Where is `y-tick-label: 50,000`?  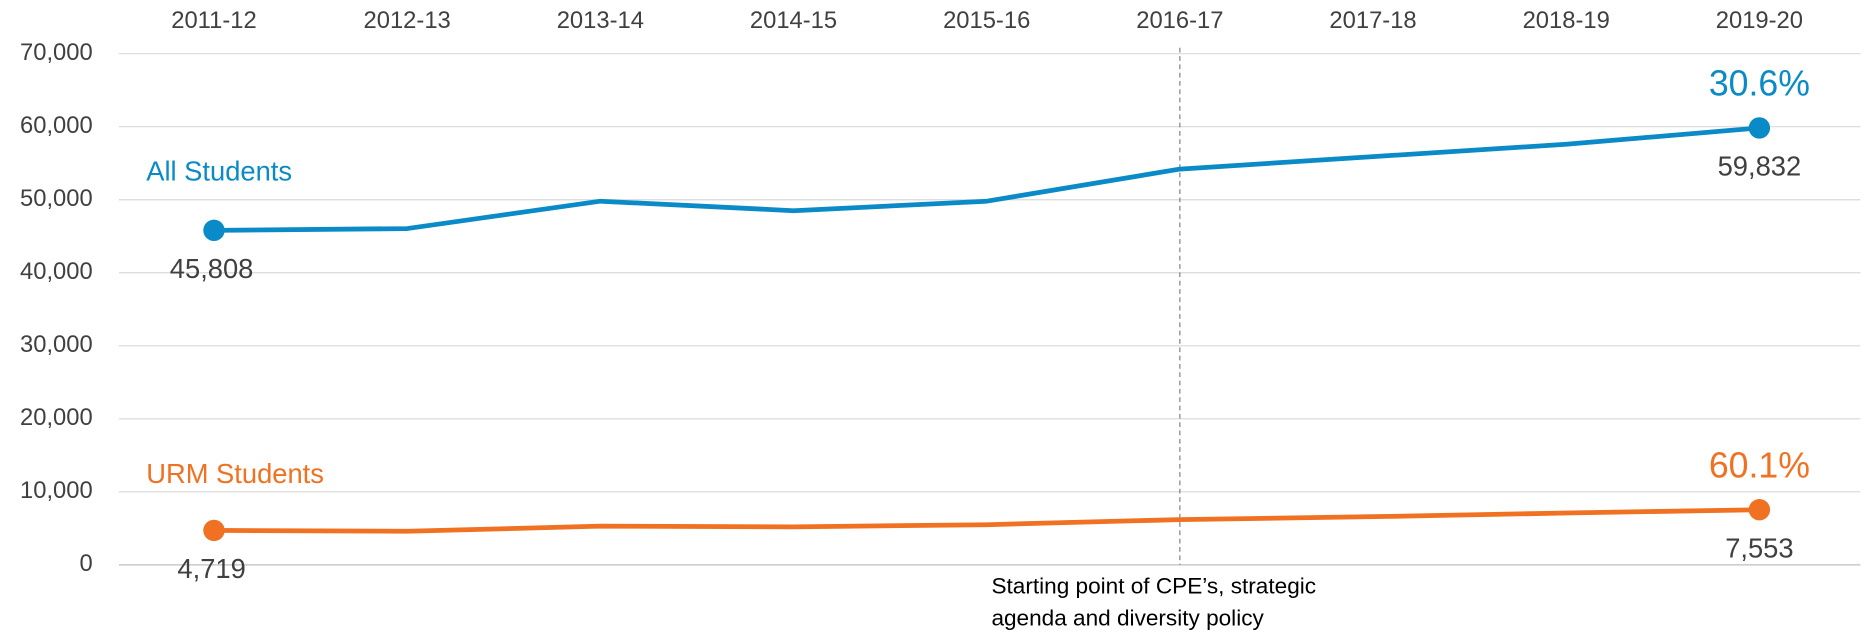
y-tick-label: 50,000 is located at coordinates (56, 198).